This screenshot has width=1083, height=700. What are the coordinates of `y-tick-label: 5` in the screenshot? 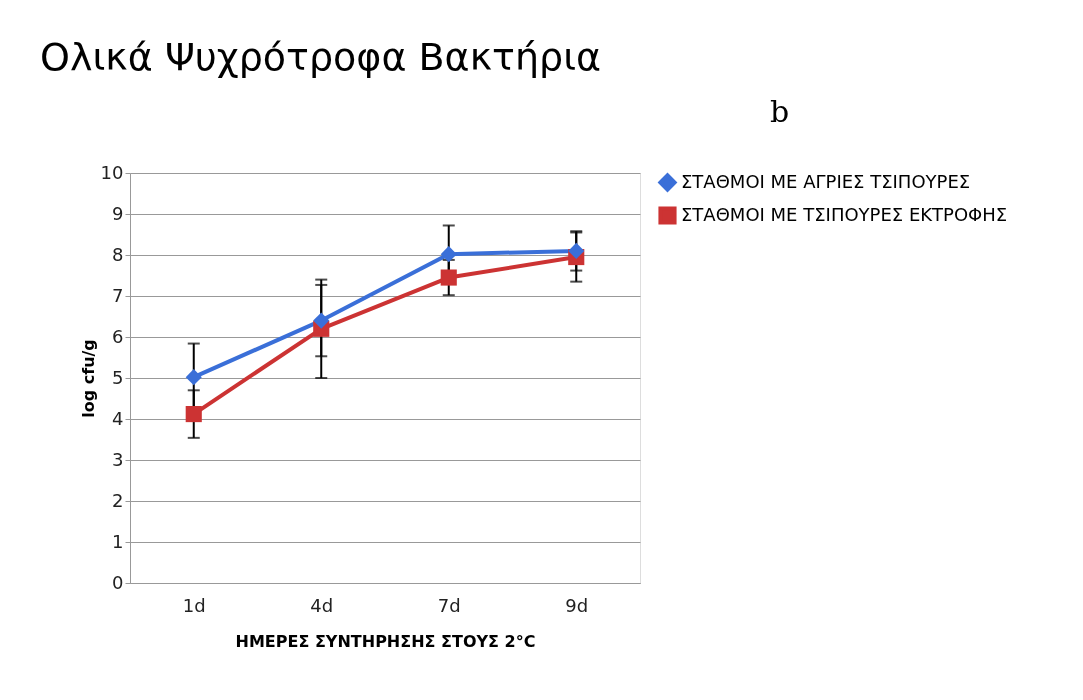 It's located at (118, 377).